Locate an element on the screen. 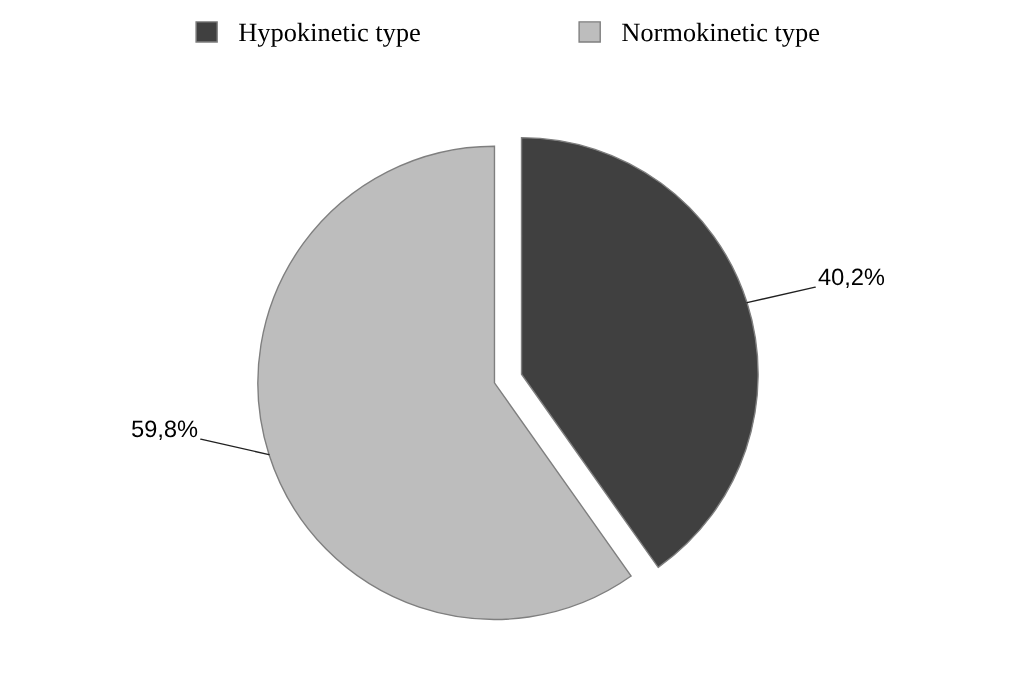 This screenshot has height=676, width=1016. data-label: 40,2% is located at coordinates (851, 278).